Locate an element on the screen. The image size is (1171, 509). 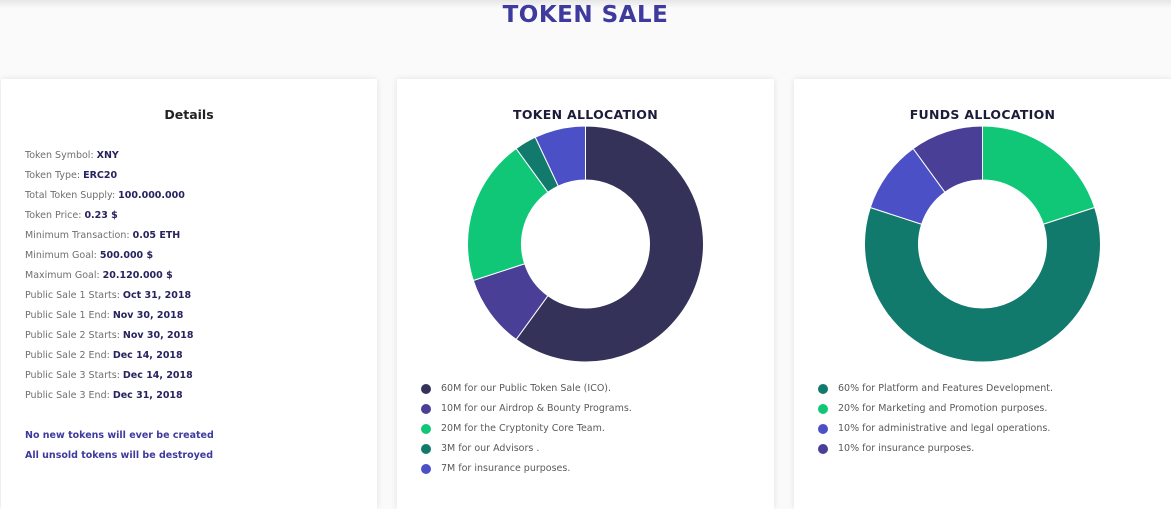
detail-value: 0.05 ETH is located at coordinates (156, 235).